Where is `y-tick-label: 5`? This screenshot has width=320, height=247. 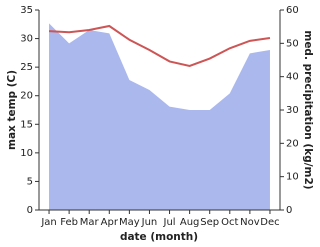 y-tick-label: 5 is located at coordinates (30, 181).